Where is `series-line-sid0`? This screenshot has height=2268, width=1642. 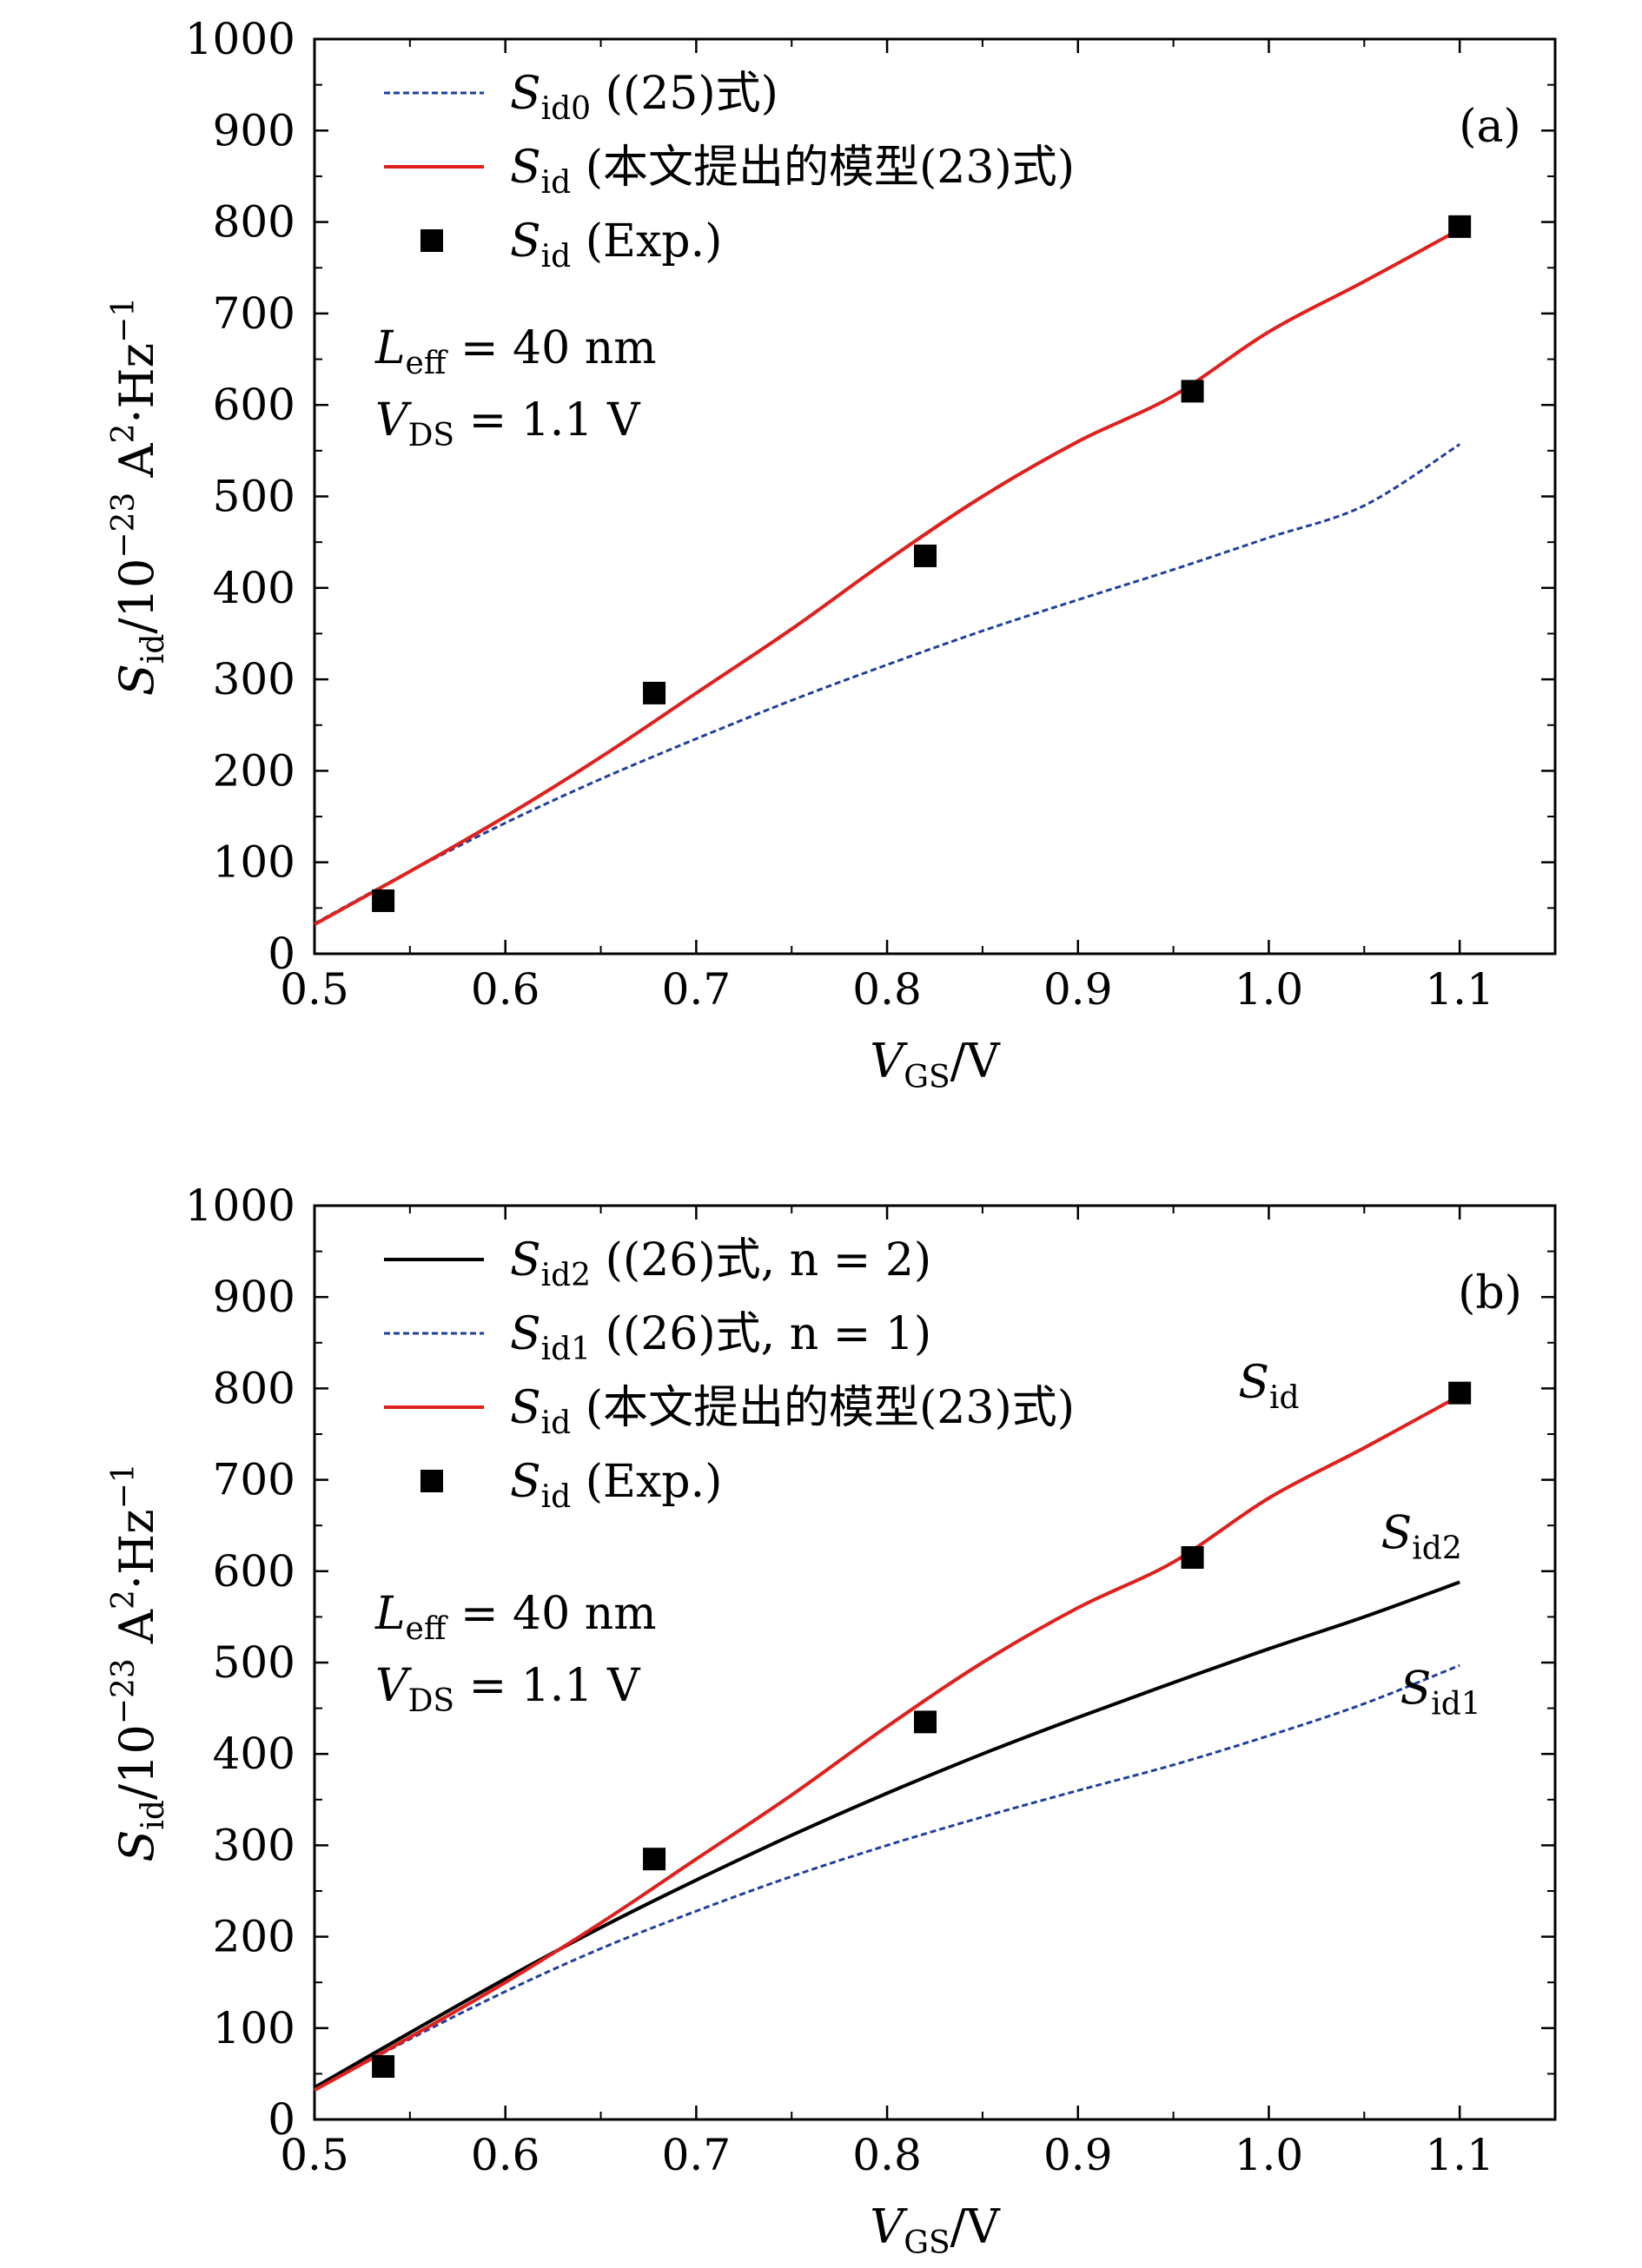
series-line-sid0 is located at coordinates (887, 684).